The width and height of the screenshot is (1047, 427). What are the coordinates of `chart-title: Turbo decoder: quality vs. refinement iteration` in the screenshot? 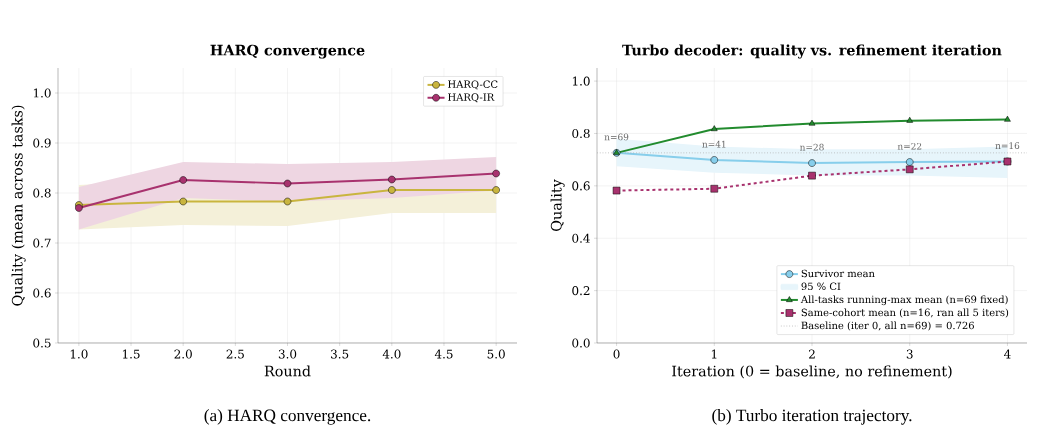 It's located at (812, 51).